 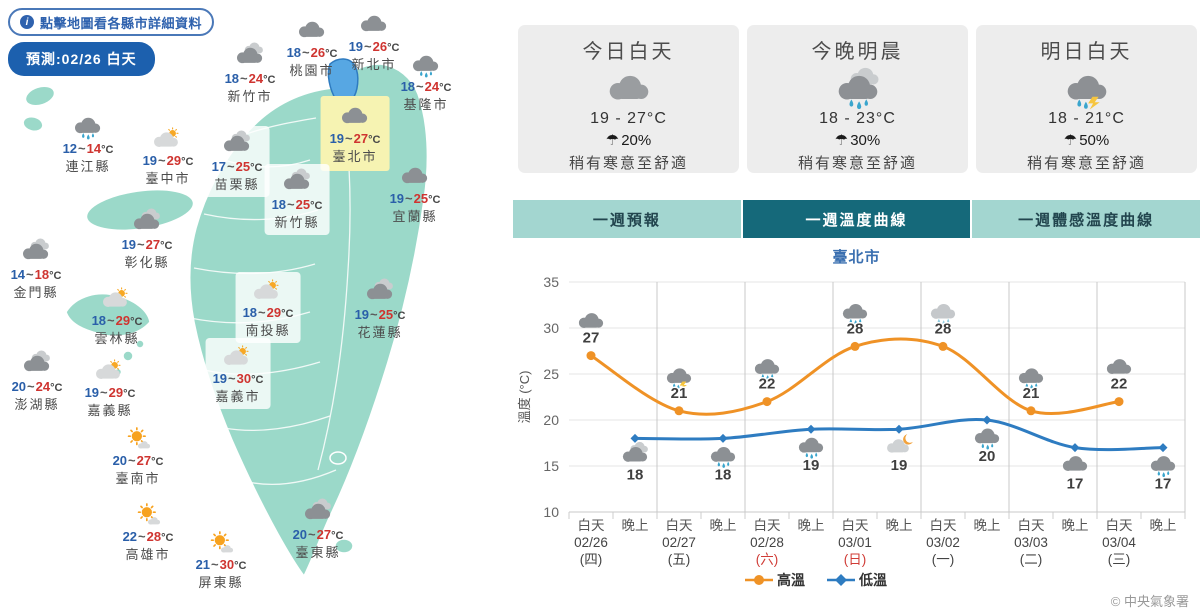 I want to click on forecast-date-button: 預測:02/26 白天, so click(x=81, y=59).